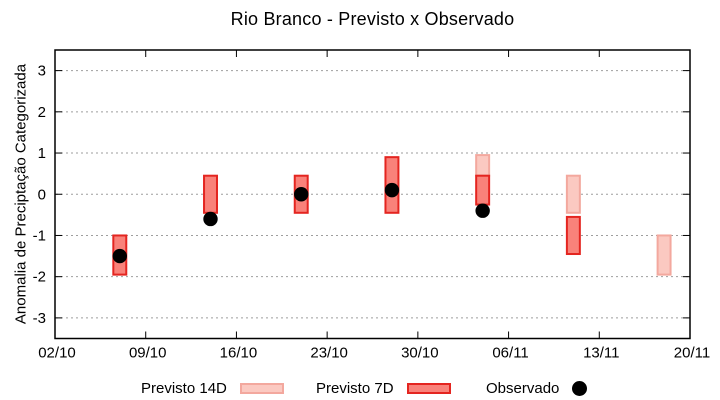 Image resolution: width=720 pixels, height=400 pixels. Describe the element at coordinates (42, 71) in the screenshot. I see `y-tick-label: 3` at that location.